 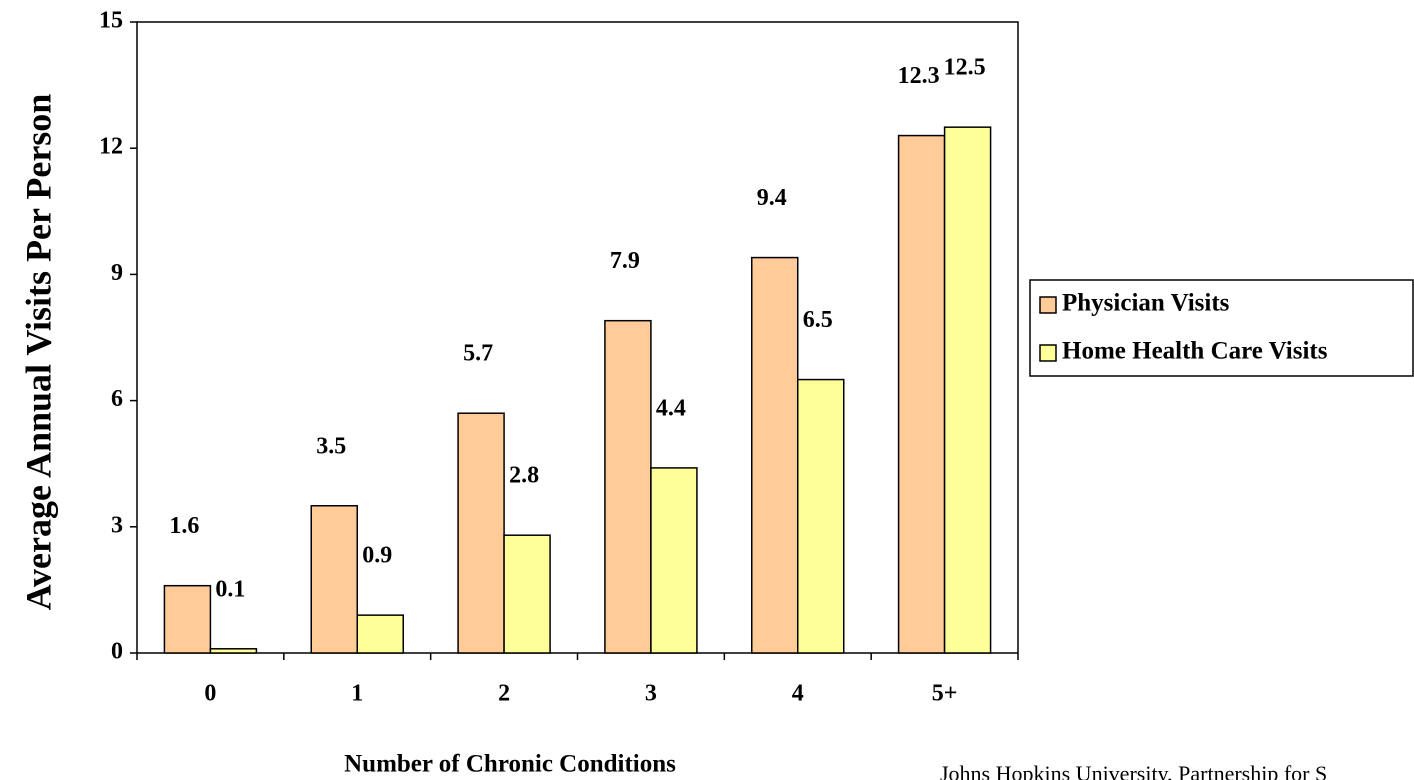 What do you see at coordinates (504, 694) in the screenshot?
I see `x-tick-label: 2` at bounding box center [504, 694].